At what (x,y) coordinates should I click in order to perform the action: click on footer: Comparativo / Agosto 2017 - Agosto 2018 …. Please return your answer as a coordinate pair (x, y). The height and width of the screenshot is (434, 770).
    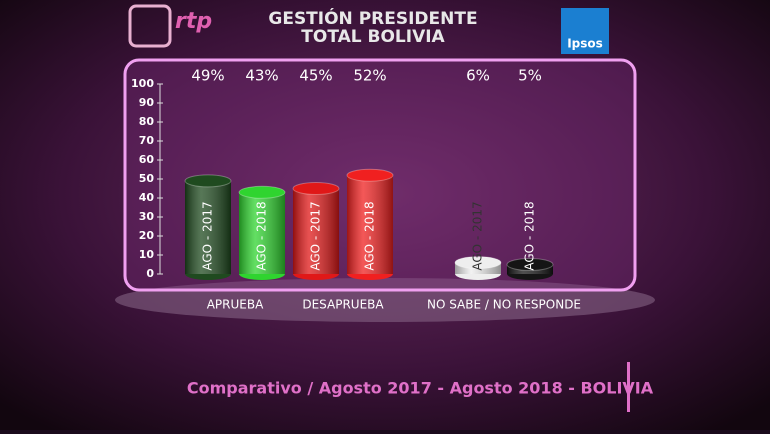
    Looking at the image, I should click on (420, 388).